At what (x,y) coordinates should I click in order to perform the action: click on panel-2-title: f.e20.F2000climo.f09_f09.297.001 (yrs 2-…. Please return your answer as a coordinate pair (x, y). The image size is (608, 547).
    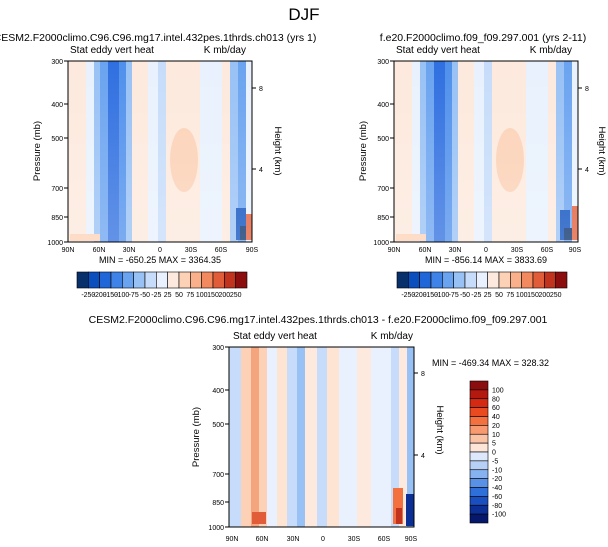
    Looking at the image, I should click on (483, 38).